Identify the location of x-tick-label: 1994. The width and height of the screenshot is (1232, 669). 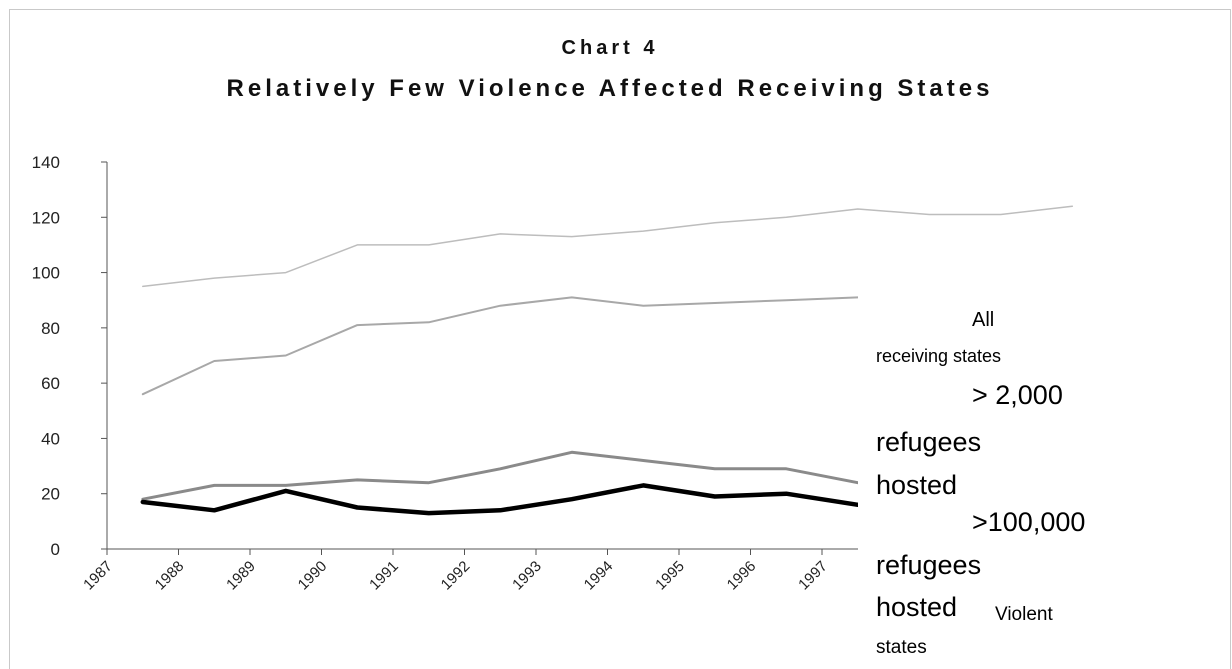
(599, 576).